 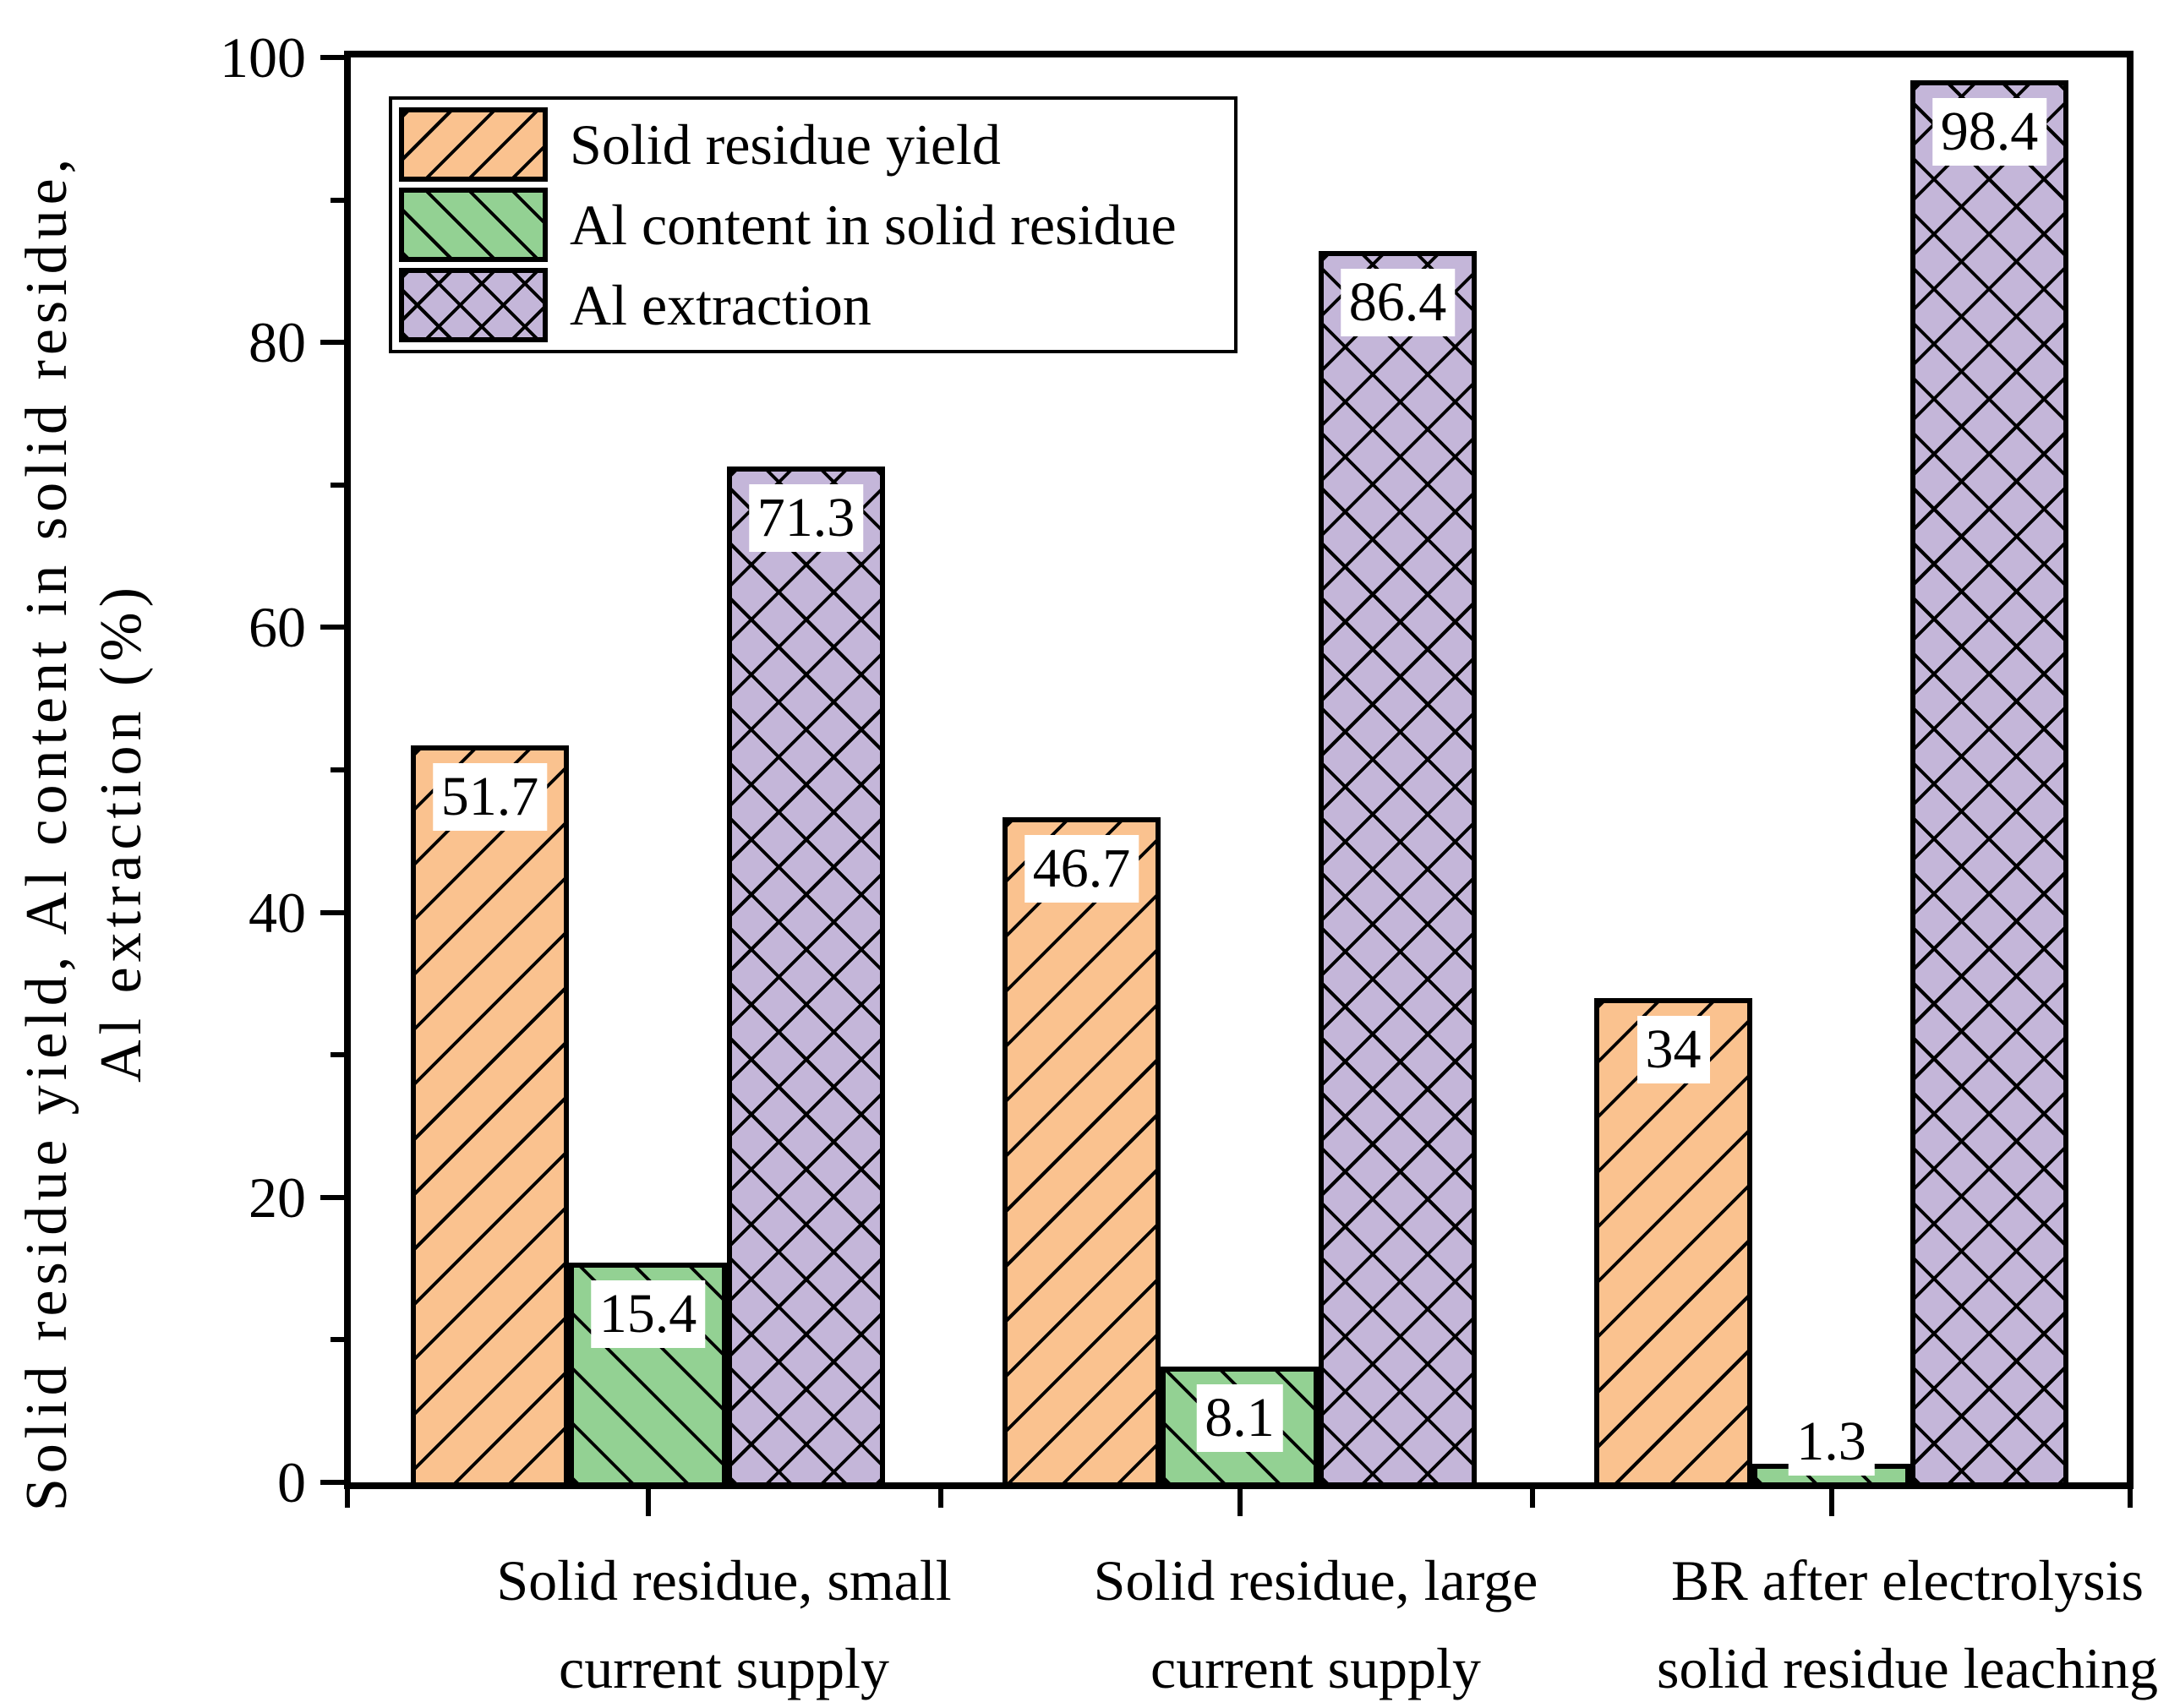 What do you see at coordinates (1989, 131) in the screenshot?
I see `value-label: 98.4` at bounding box center [1989, 131].